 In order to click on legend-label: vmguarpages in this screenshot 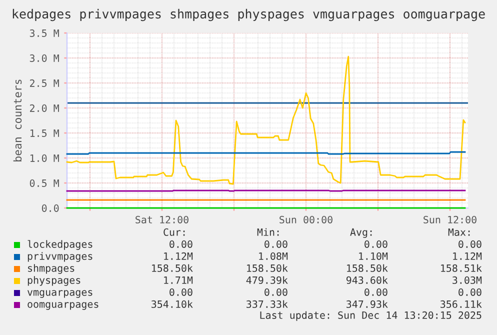, I will do `click(59, 294)`.